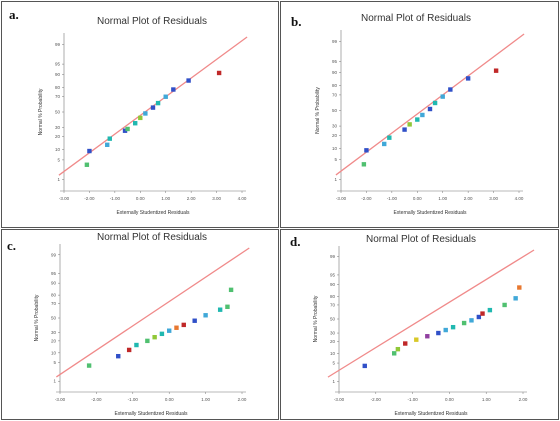  Describe the element at coordinates (295, 241) in the screenshot. I see `panel-label: d.` at that location.